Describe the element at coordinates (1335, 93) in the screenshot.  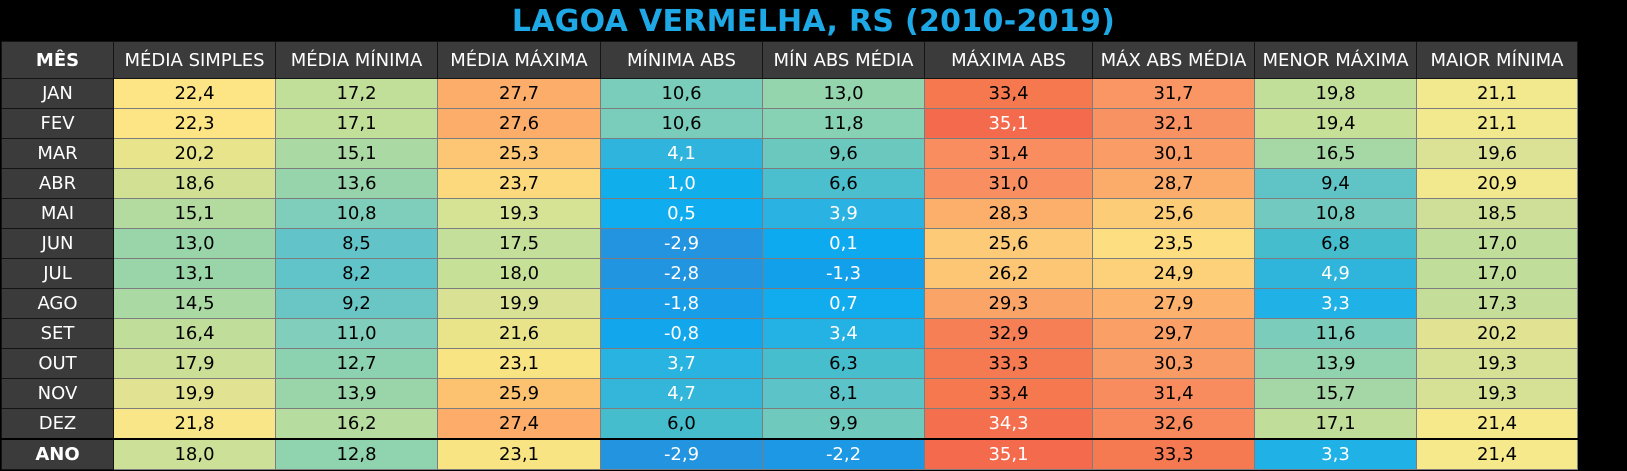
I see `data-cell: 19,8` at that location.